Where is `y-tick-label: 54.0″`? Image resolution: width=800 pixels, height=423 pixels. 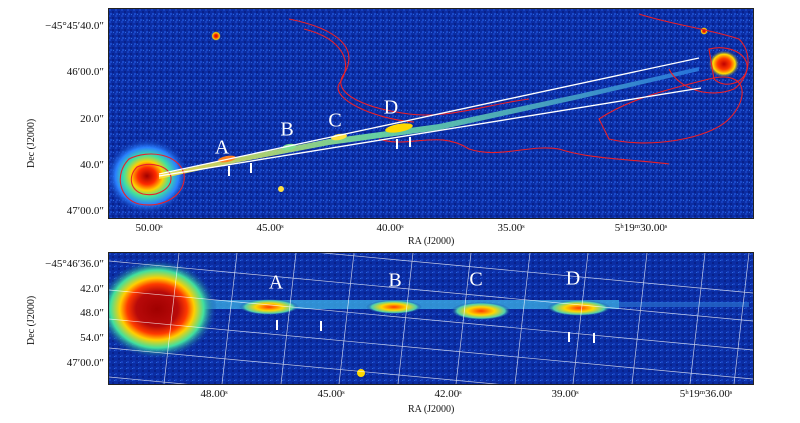 y-tick-label: 54.0″ is located at coordinates (92, 338).